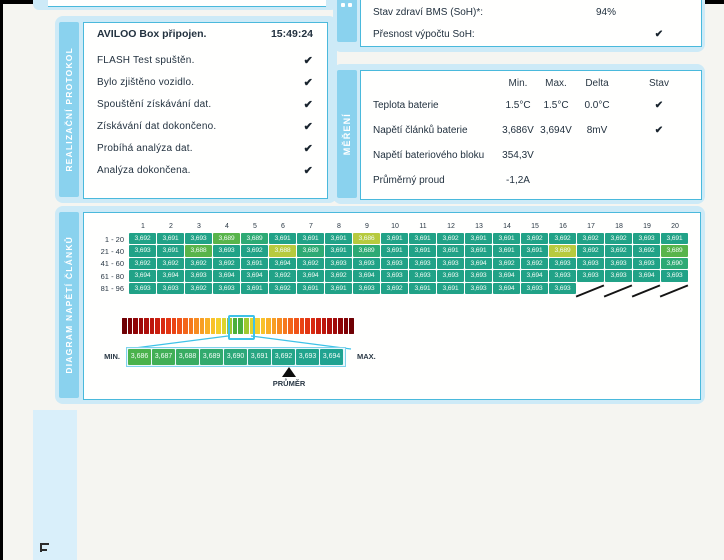  I want to click on mereni-header-row: Min. Max. Delta Stav, so click(531, 83).